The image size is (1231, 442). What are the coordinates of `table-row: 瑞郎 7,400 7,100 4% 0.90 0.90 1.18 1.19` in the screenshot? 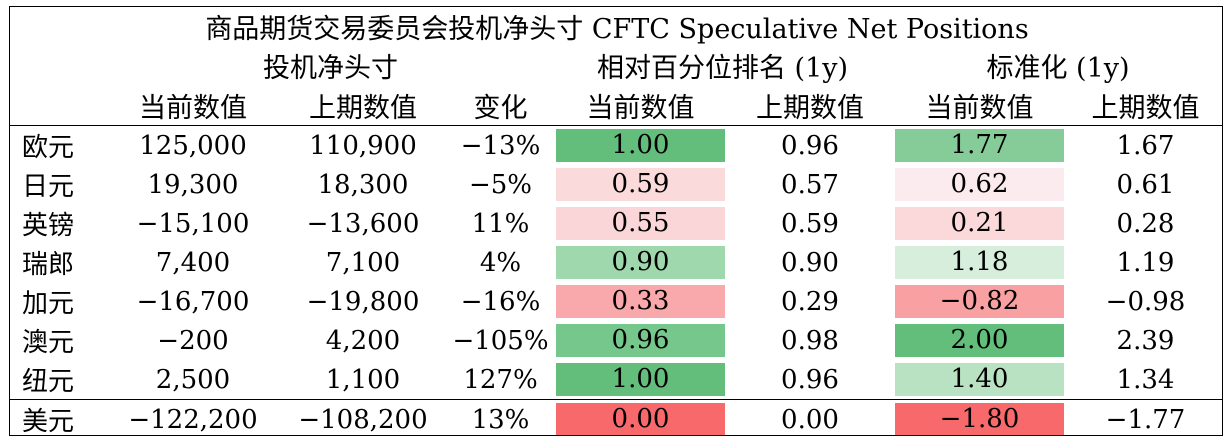 It's located at (616, 262).